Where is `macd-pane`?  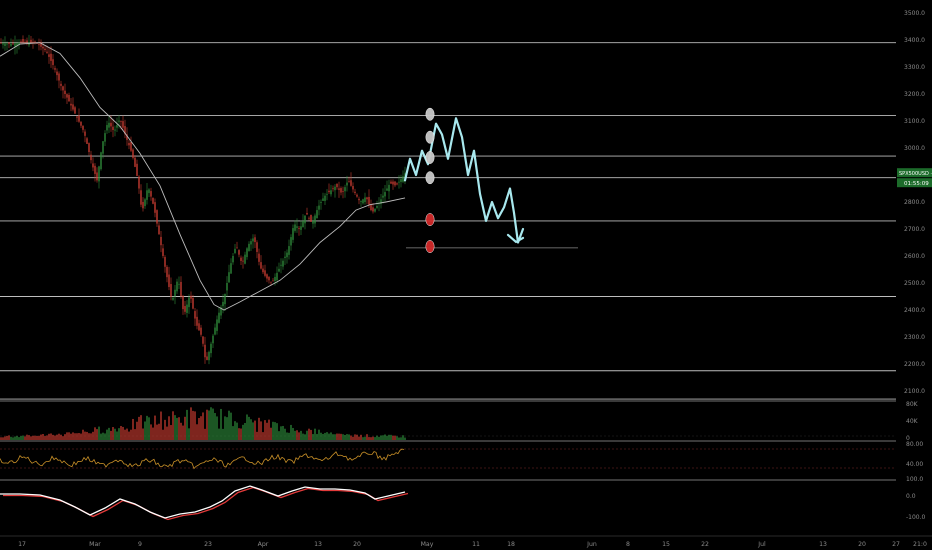 macd-pane is located at coordinates (204, 503).